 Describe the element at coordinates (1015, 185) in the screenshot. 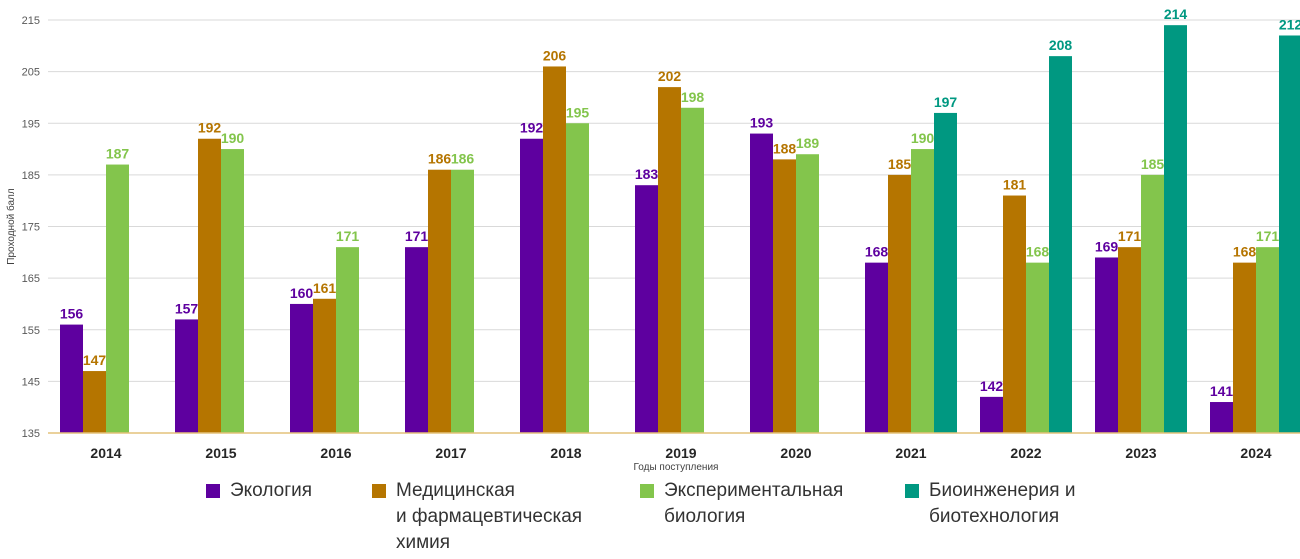

I see `data-label: 181` at that location.